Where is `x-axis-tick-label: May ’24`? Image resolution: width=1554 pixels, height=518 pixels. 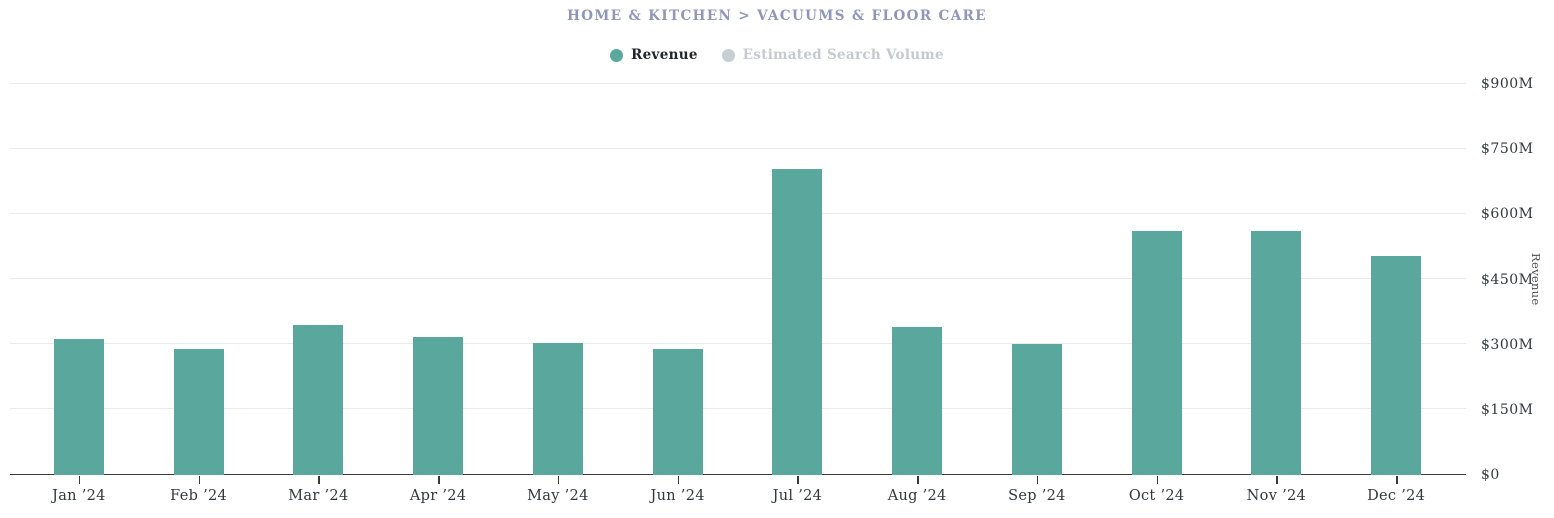
x-axis-tick-label: May ’24 is located at coordinates (558, 496).